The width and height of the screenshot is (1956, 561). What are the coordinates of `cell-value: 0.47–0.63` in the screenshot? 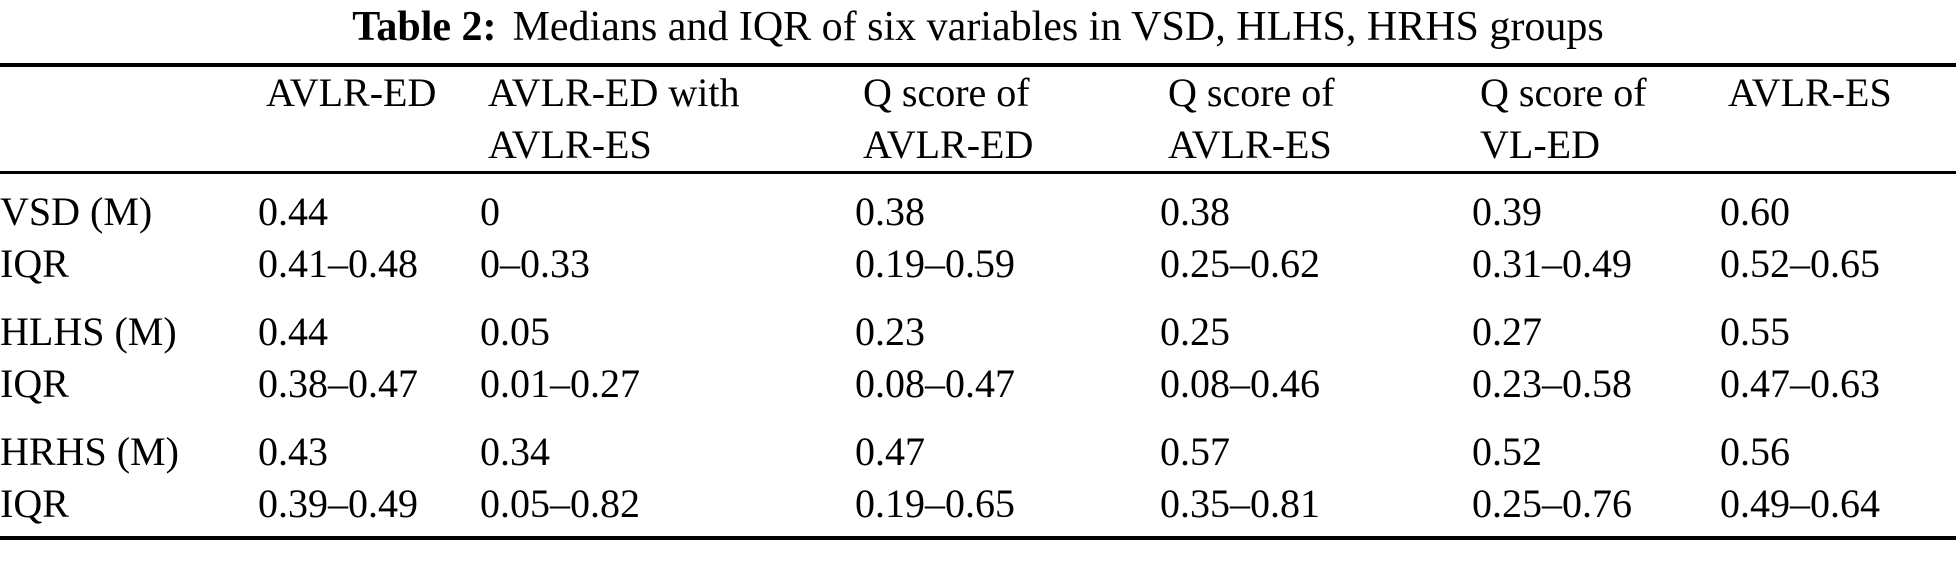 It's located at (1800, 383).